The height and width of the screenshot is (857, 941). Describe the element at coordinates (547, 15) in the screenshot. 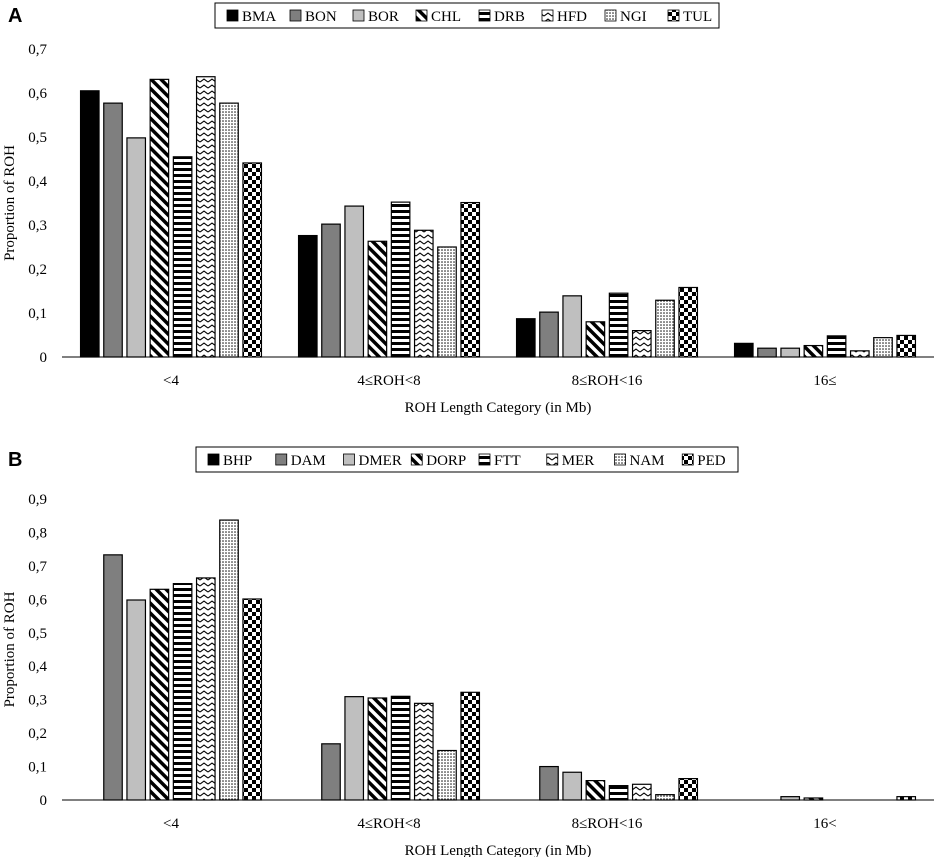

I see `legend-swatch-hfd` at that location.